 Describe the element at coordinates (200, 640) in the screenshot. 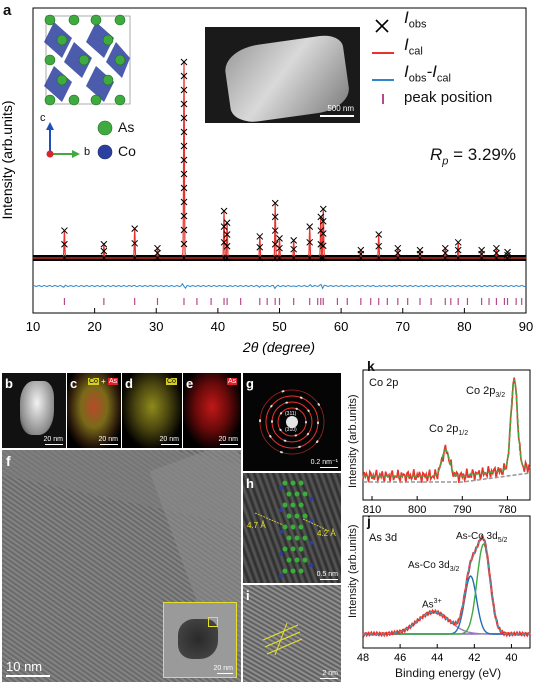

I see `hrtem-inset: 20 nm` at that location.